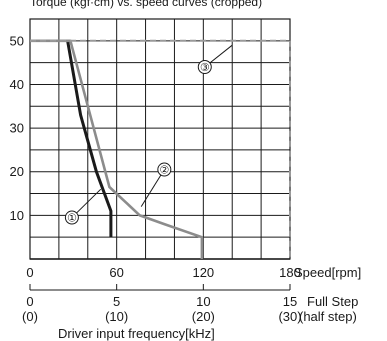 The image size is (387, 341). I want to click on x-tick-label: 60, so click(116, 272).